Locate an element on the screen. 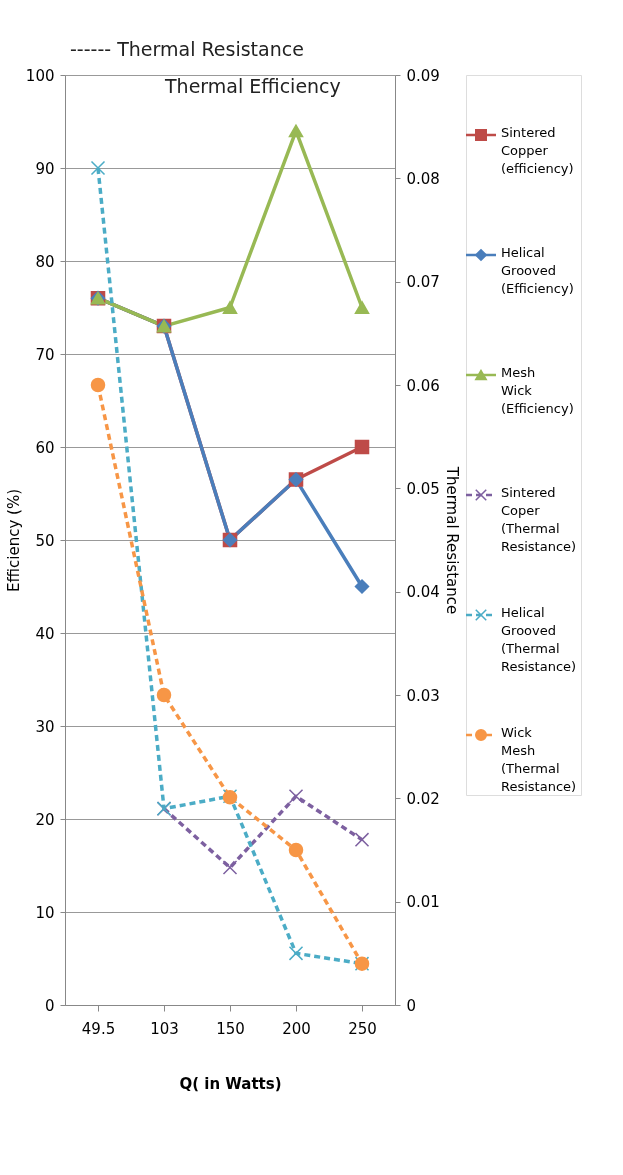 The image size is (623, 1175). y-tick-label: 40 is located at coordinates (45, 633).